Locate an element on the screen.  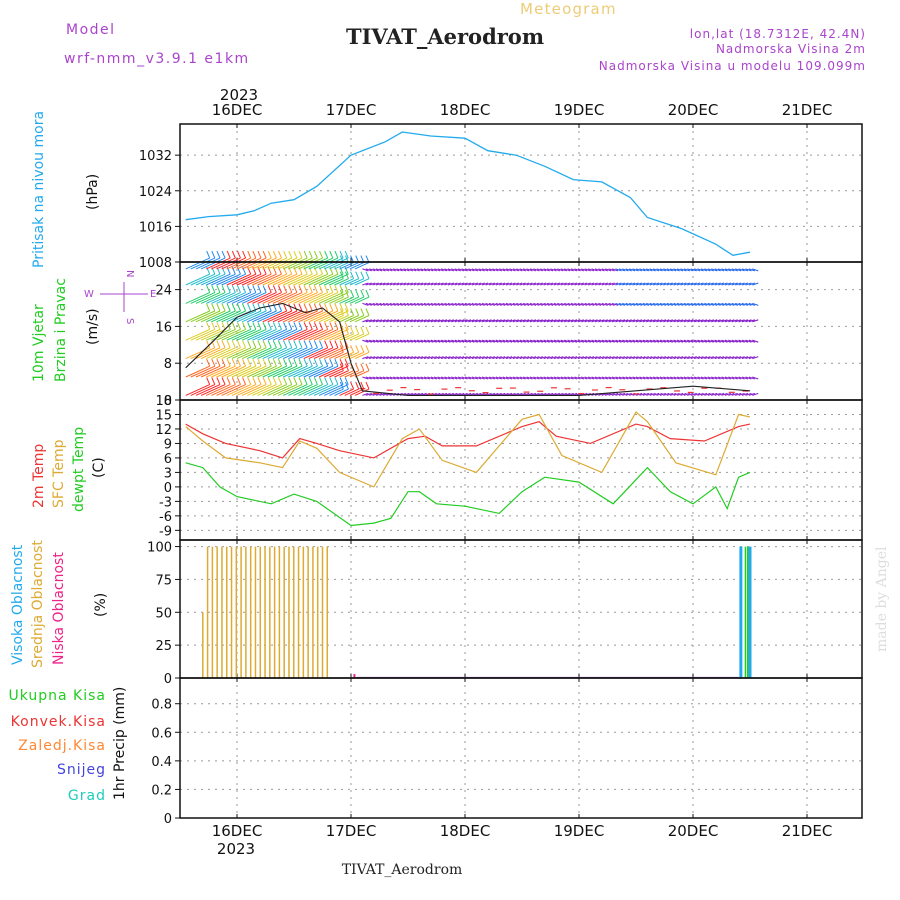
bottom-day-labels: 16DEC 17DEC 18DEC 19DEC 20DEC 21DEC is located at coordinates (522, 831).